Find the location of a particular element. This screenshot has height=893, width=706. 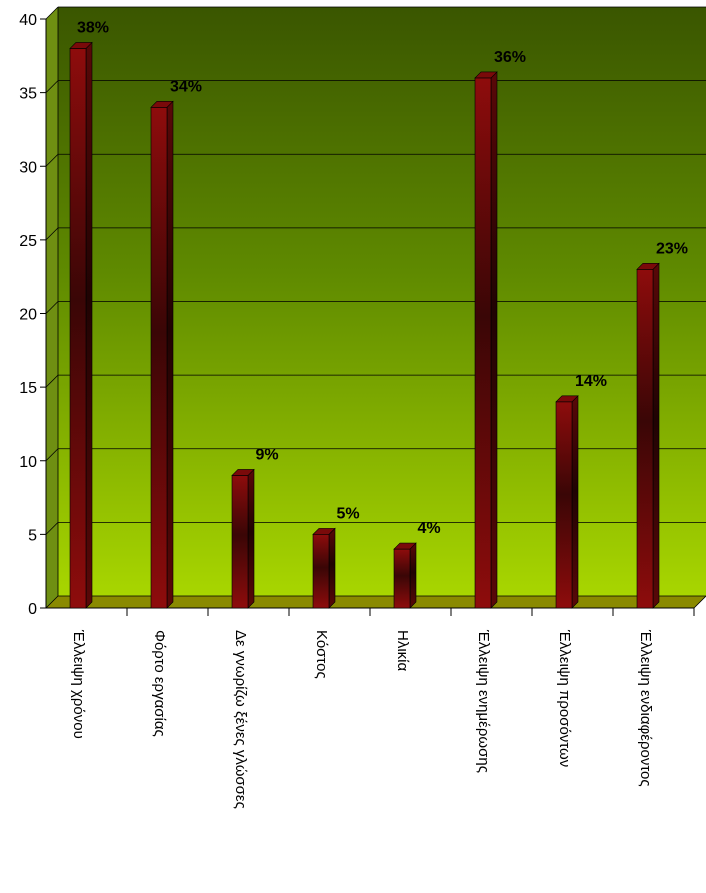

data-label: 23% is located at coordinates (672, 248).